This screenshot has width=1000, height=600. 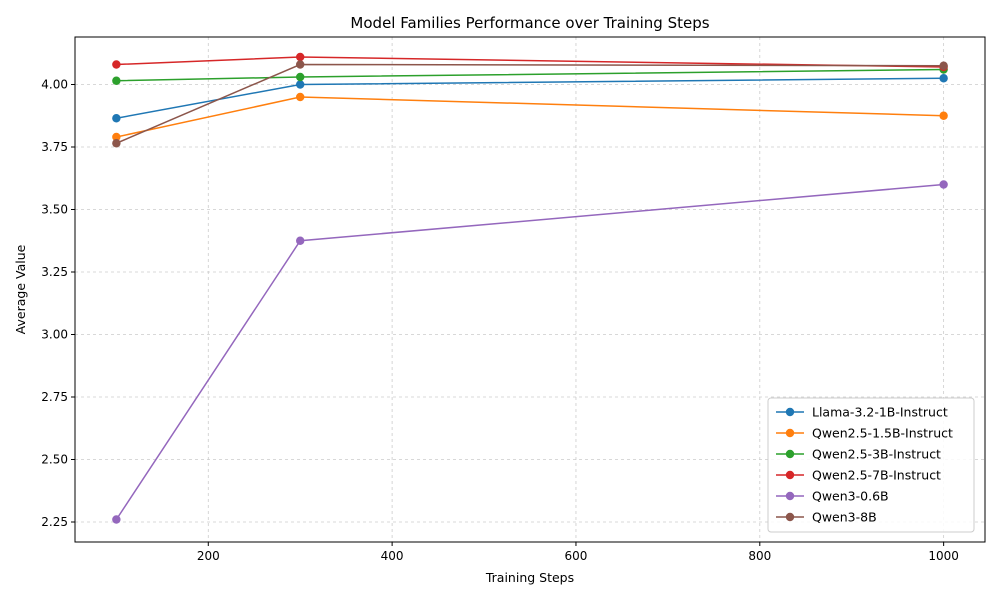 What do you see at coordinates (20, 289) in the screenshot?
I see `y-axis-label: Average Value` at bounding box center [20, 289].